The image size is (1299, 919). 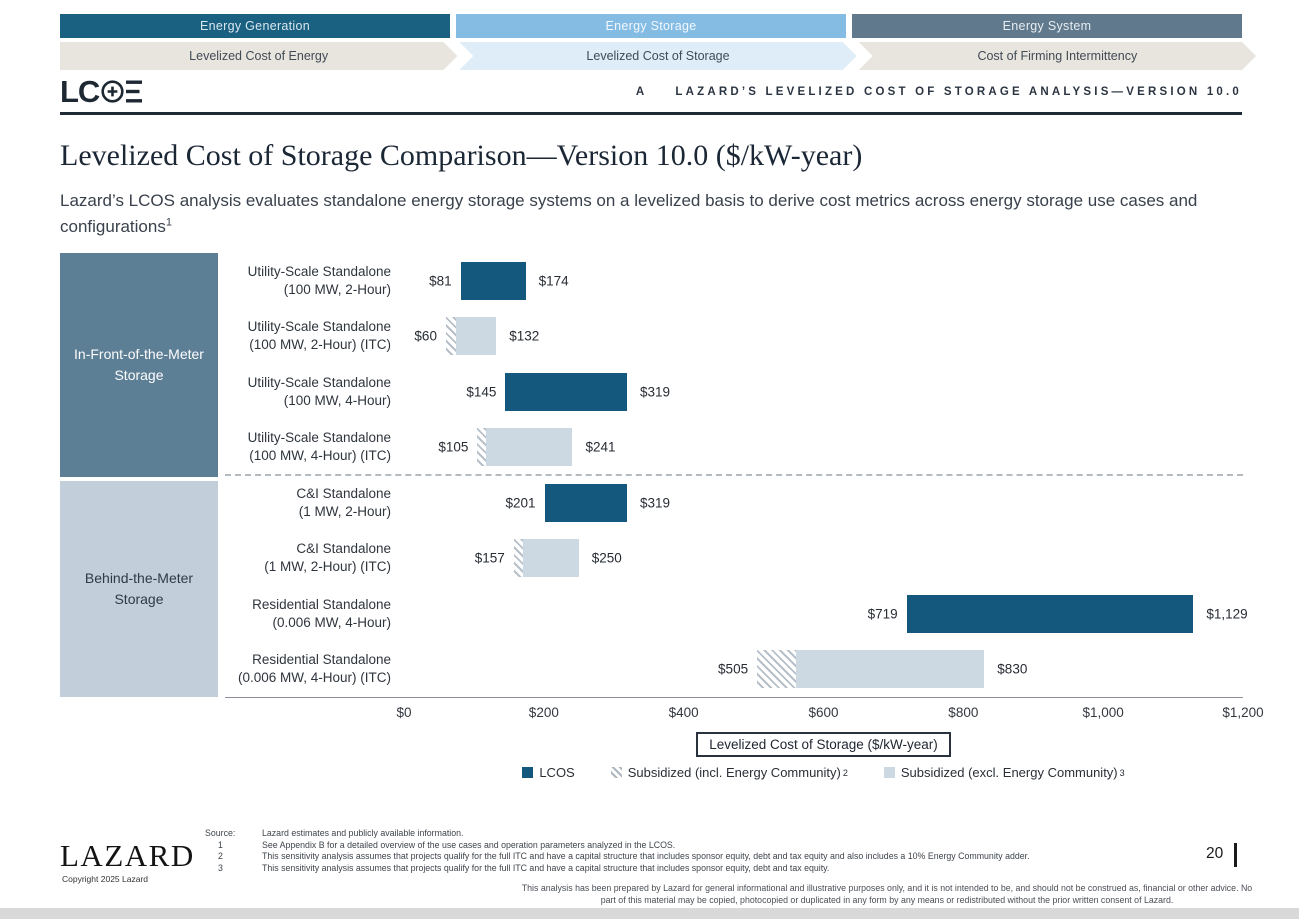 What do you see at coordinates (823, 559) in the screenshot?
I see `row-plot: $157 $250` at bounding box center [823, 559].